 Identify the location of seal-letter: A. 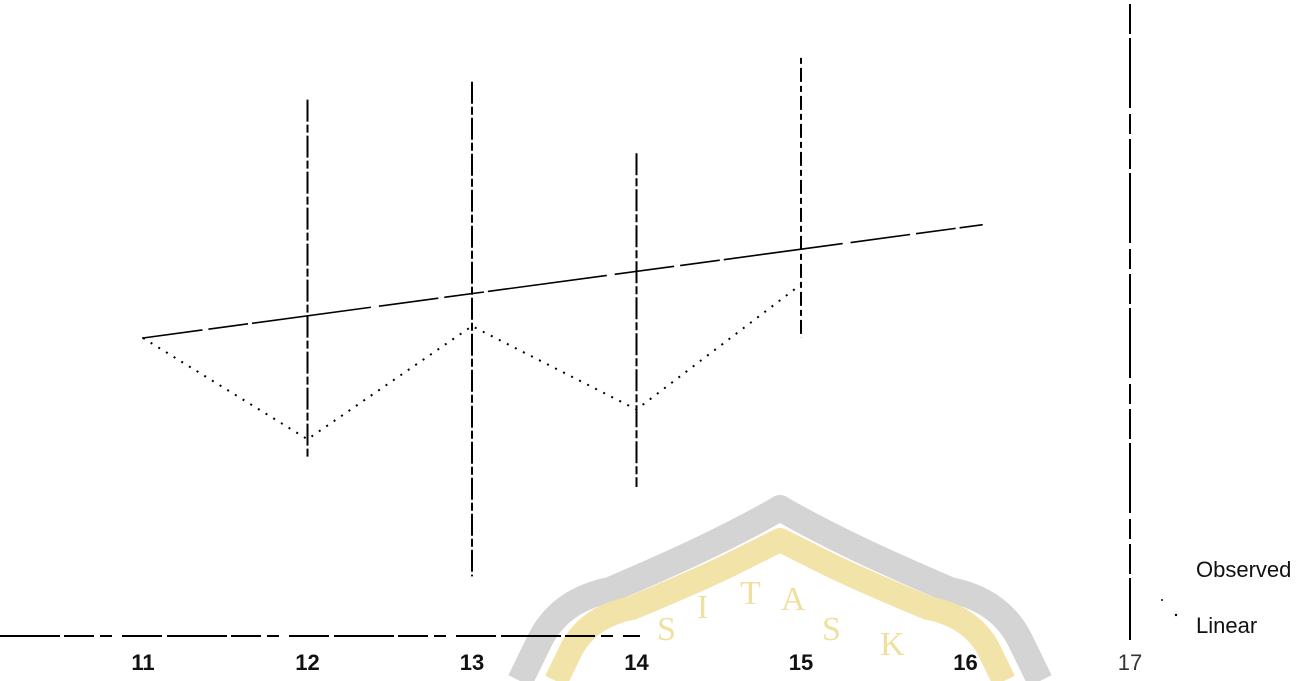
(793, 599).